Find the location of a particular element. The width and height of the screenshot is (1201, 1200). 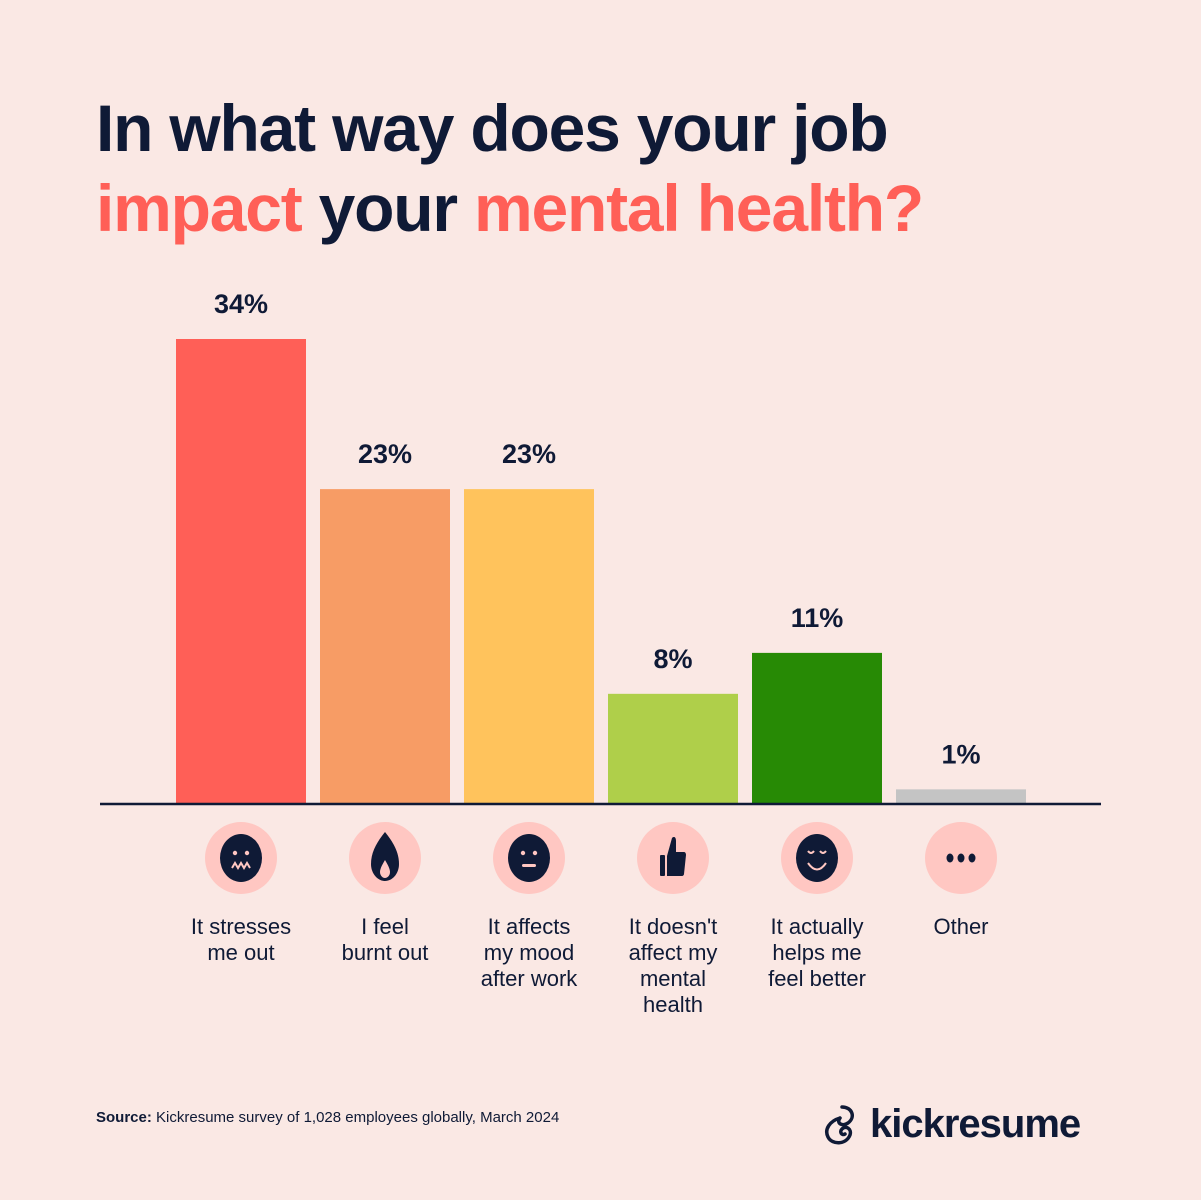

category-label: after work is located at coordinates (530, 978).